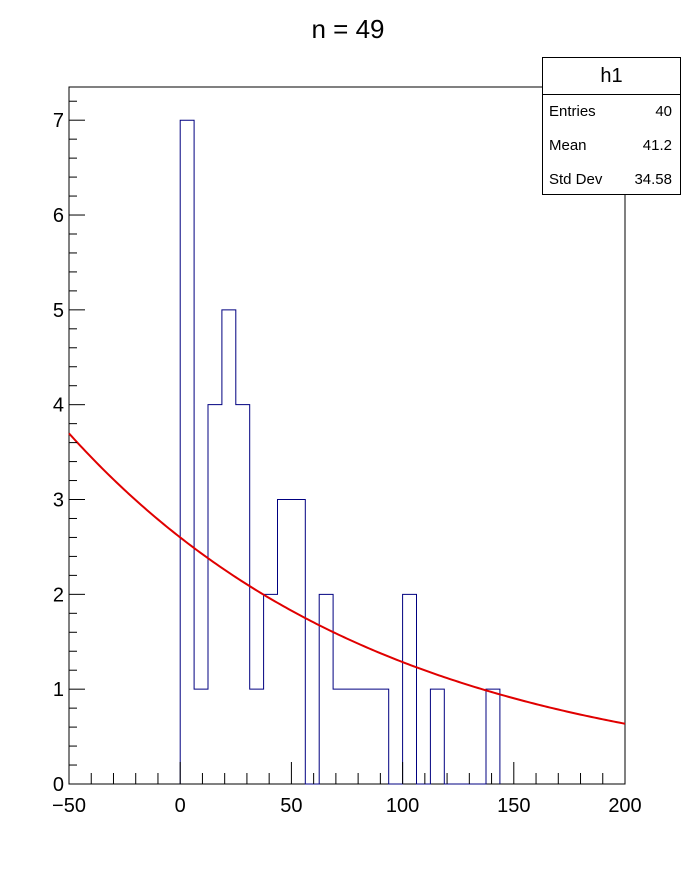  I want to click on y-tick-label-2: 2, so click(58, 595).